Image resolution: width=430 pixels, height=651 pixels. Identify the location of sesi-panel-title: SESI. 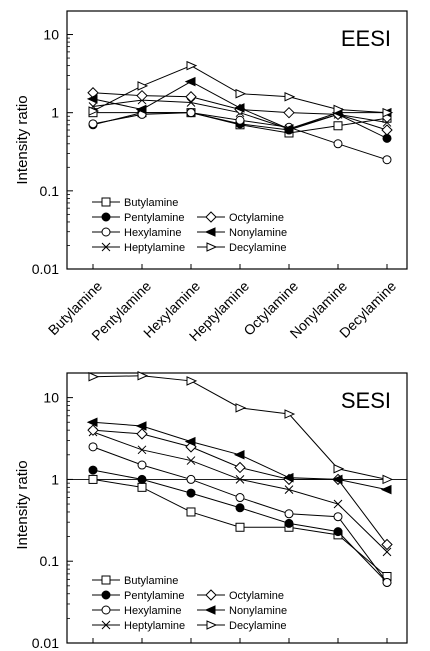
(366, 400).